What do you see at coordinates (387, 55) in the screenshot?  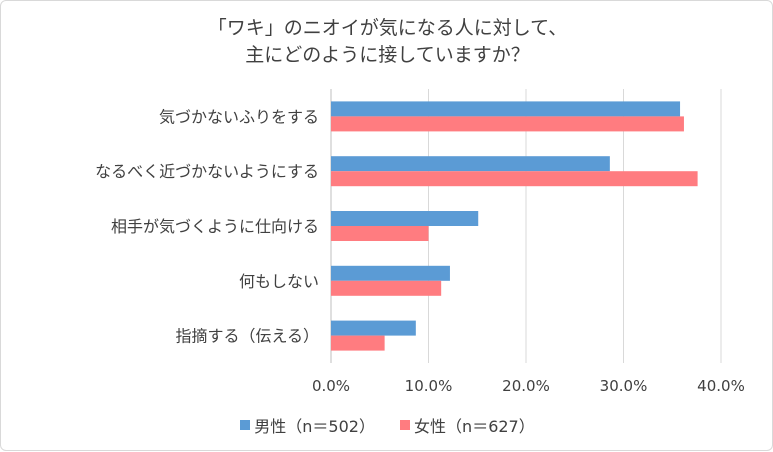 I see `chart-title-line-2: 主にどのように接していますか？` at bounding box center [387, 55].